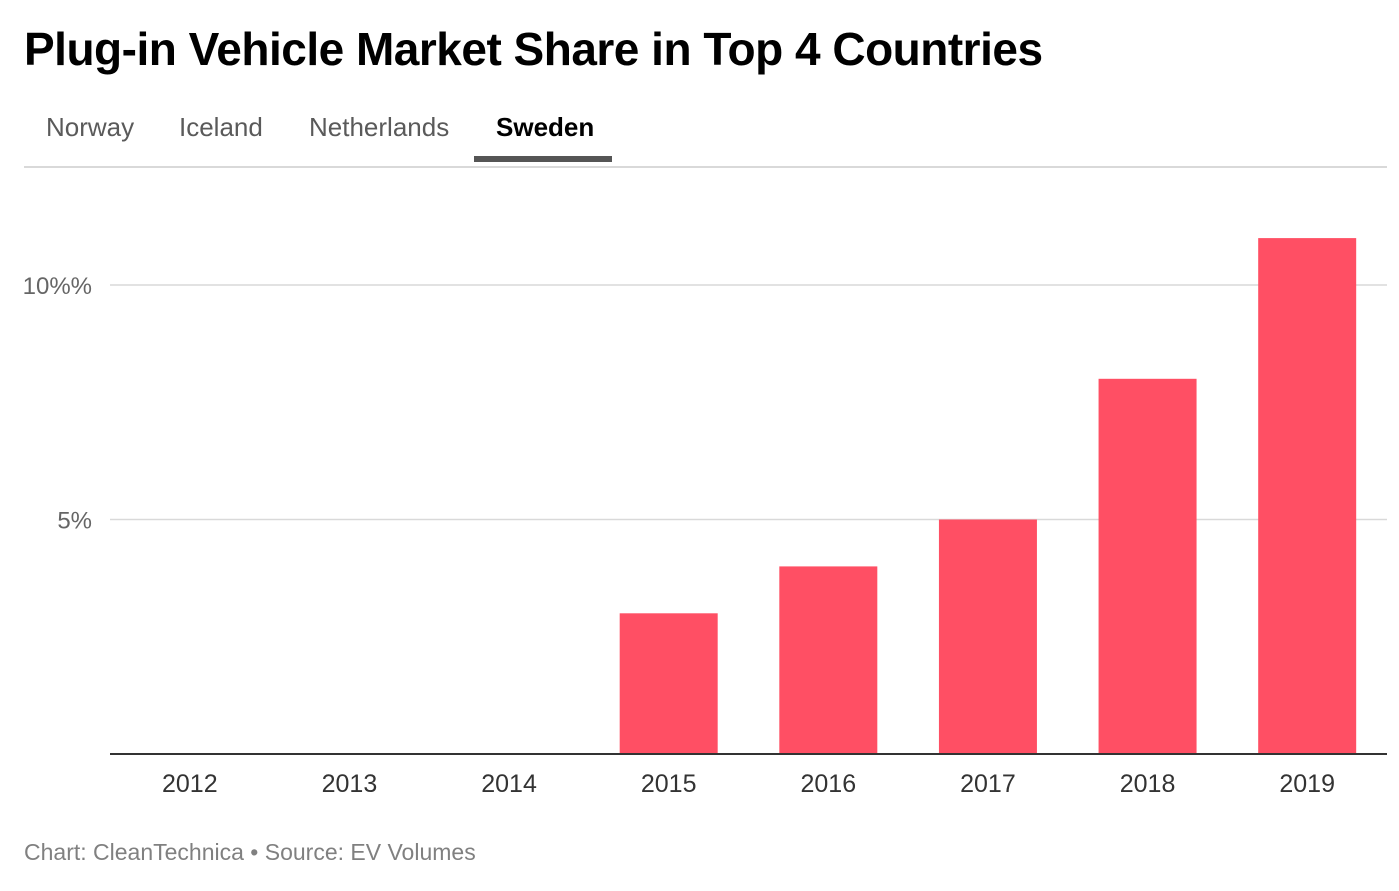 This screenshot has height=891, width=1399. What do you see at coordinates (828, 660) in the screenshot?
I see `bar-2016` at bounding box center [828, 660].